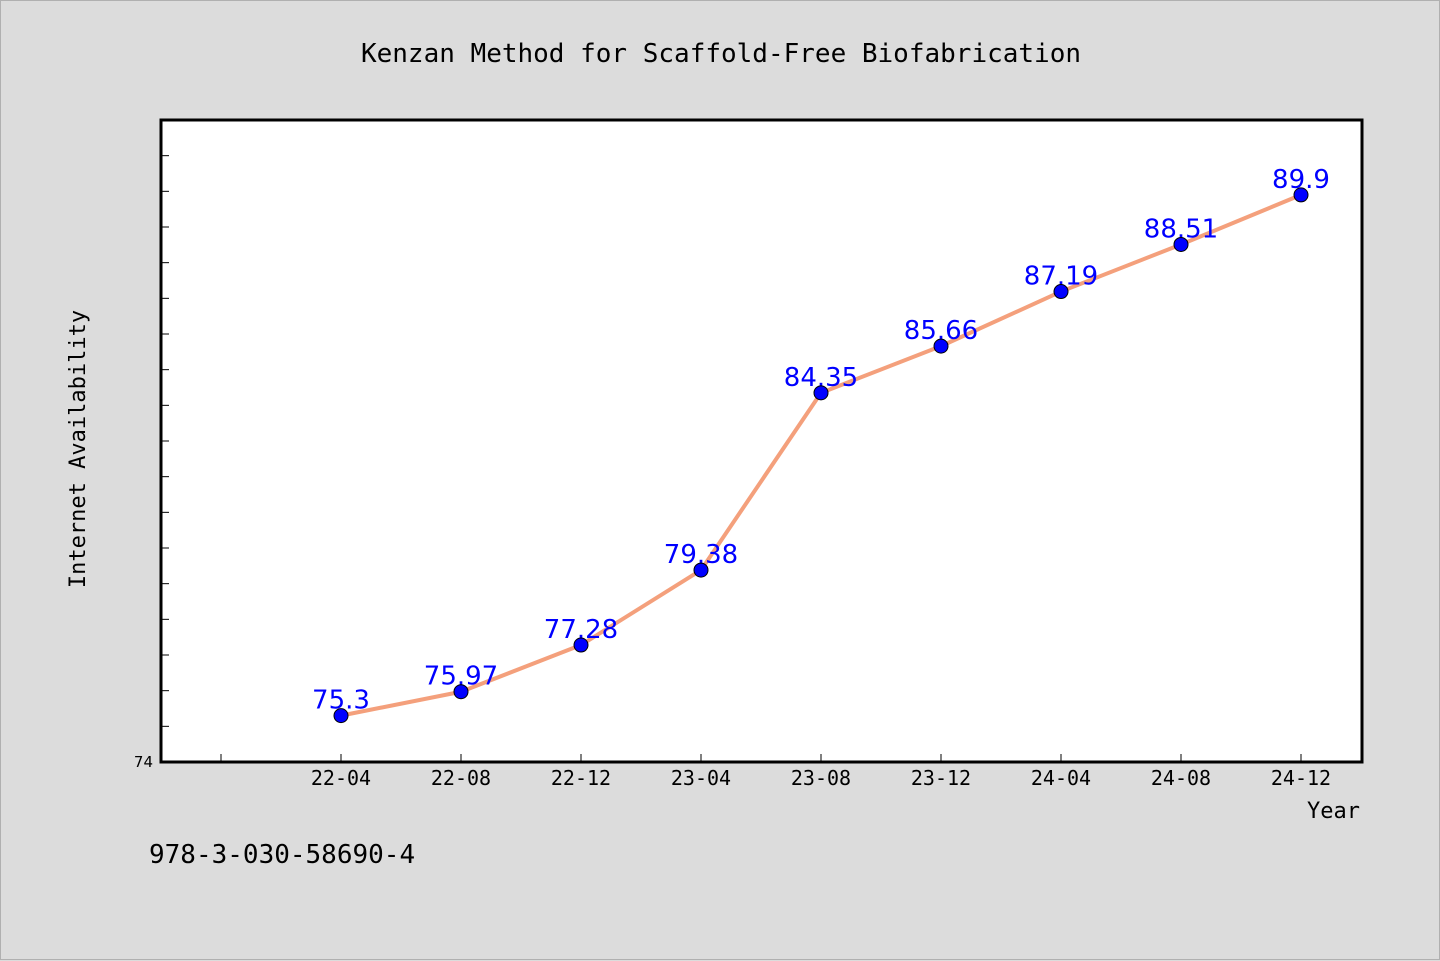  Describe the element at coordinates (1333, 811) in the screenshot. I see `x-axis-label: Year` at that location.